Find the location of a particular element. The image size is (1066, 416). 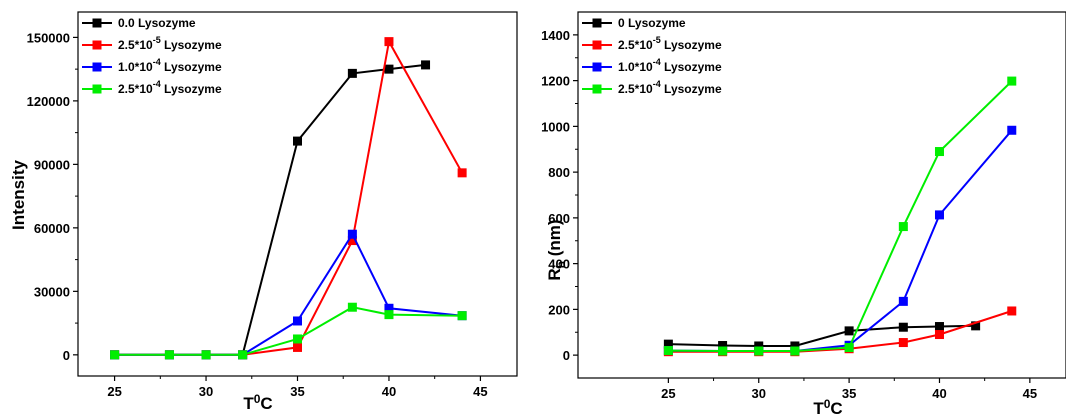

y-tick-label: 30000 is located at coordinates (52, 291).